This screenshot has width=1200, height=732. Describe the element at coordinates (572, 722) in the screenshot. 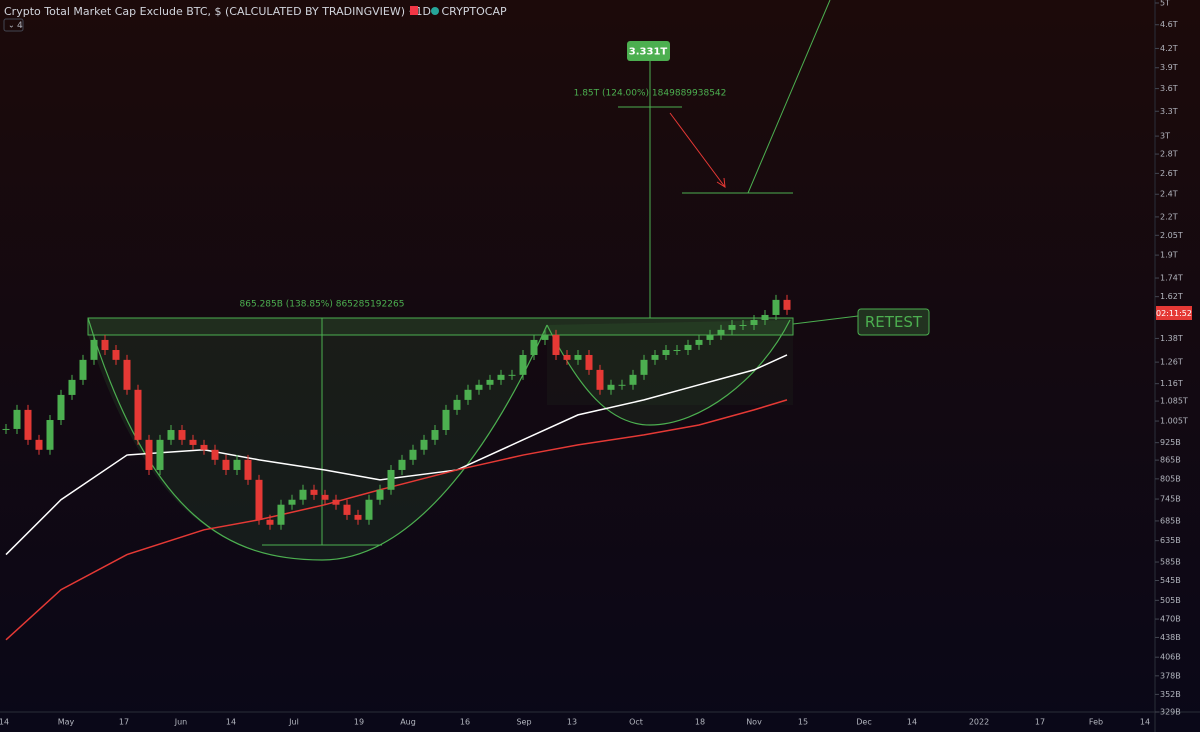

I see `x-tick-label: 13` at that location.